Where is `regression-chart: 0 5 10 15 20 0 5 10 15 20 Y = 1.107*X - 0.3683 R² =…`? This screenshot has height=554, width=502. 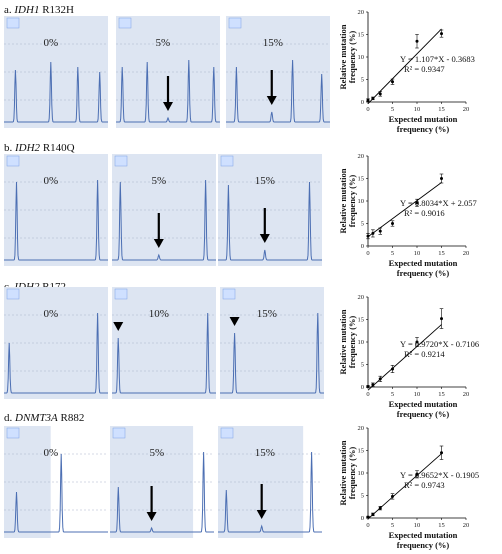 regression-chart: 0 5 10 15 20 0 5 10 15 20 Y = 1.107*X - 0.3683 R² =… is located at coordinates (420, 69).